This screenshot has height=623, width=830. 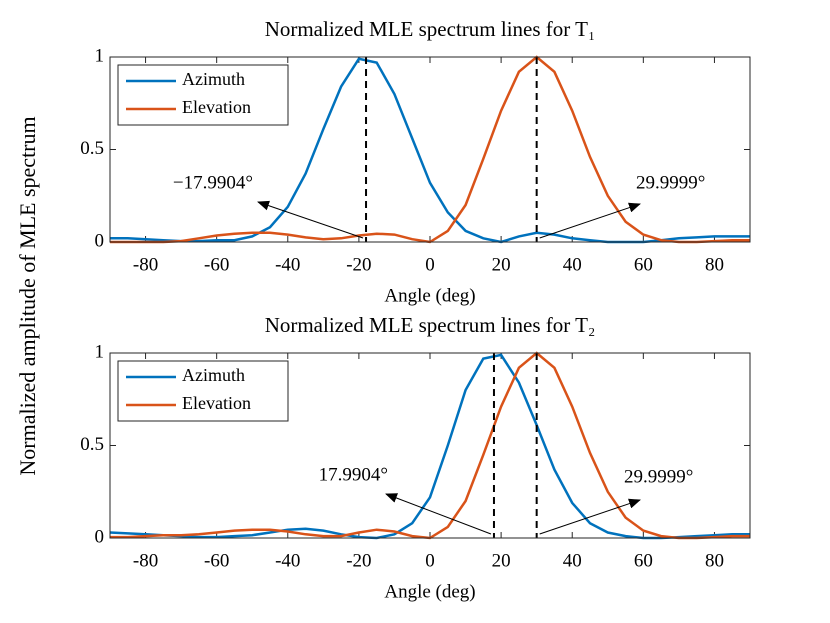 What do you see at coordinates (213, 182) in the screenshot?
I see `annotation: −17.9904°` at bounding box center [213, 182].